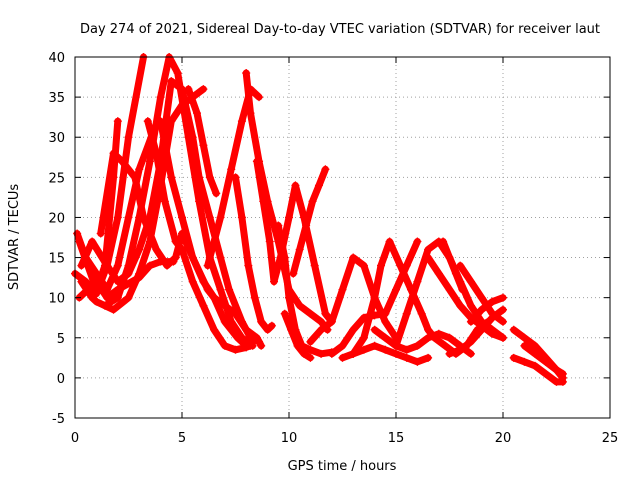  Describe the element at coordinates (202, 141) in the screenshot. I see `series-s10` at that location.